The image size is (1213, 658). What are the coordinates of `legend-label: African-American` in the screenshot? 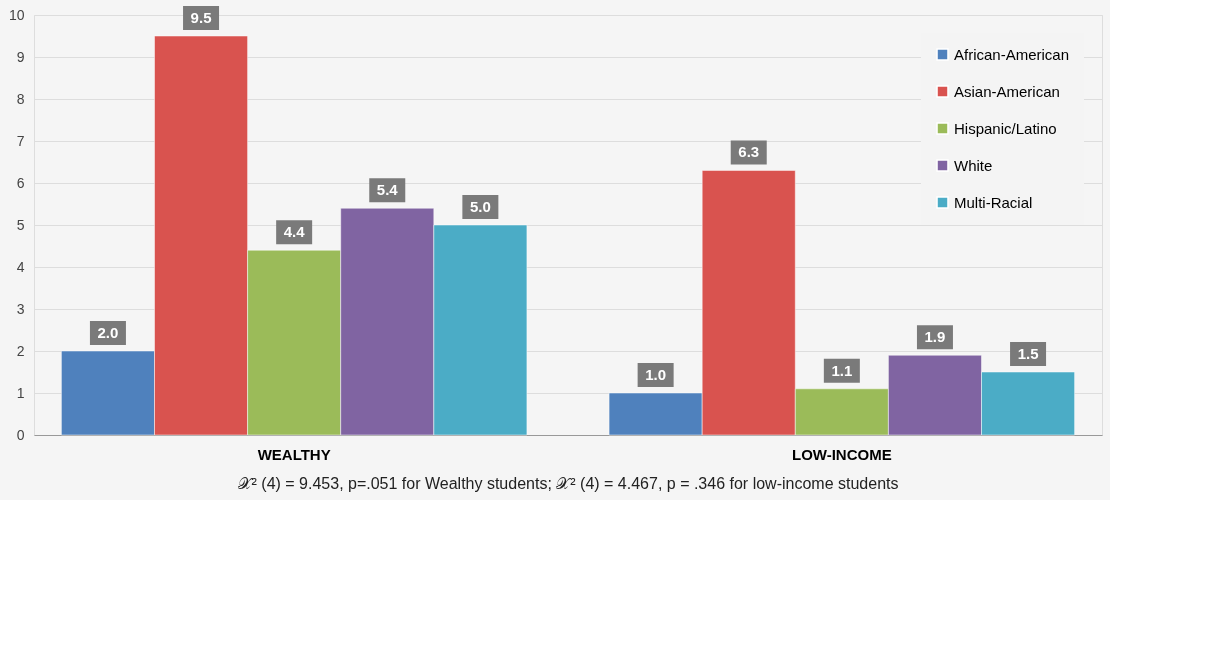 It's located at (1012, 54).